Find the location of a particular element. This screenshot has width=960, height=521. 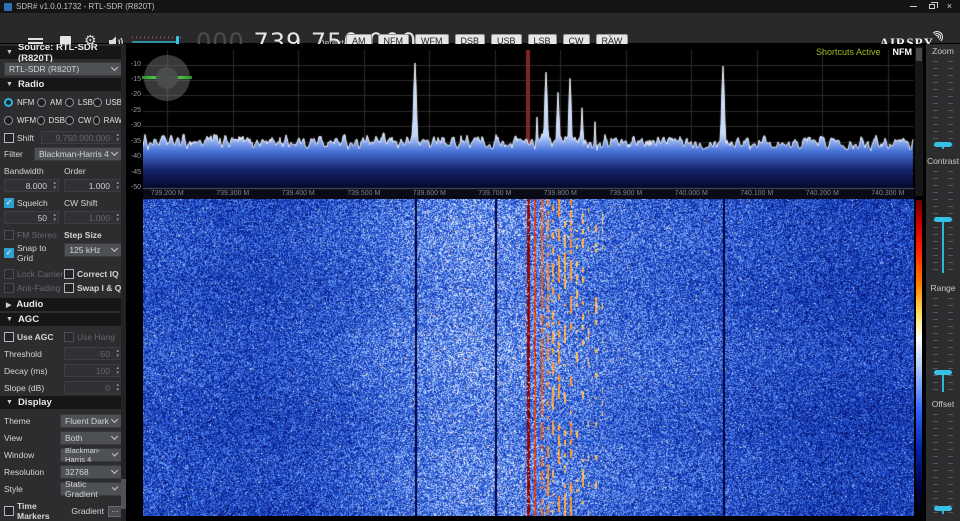

checkmark-icon: ✓ is located at coordinates (9, 202).